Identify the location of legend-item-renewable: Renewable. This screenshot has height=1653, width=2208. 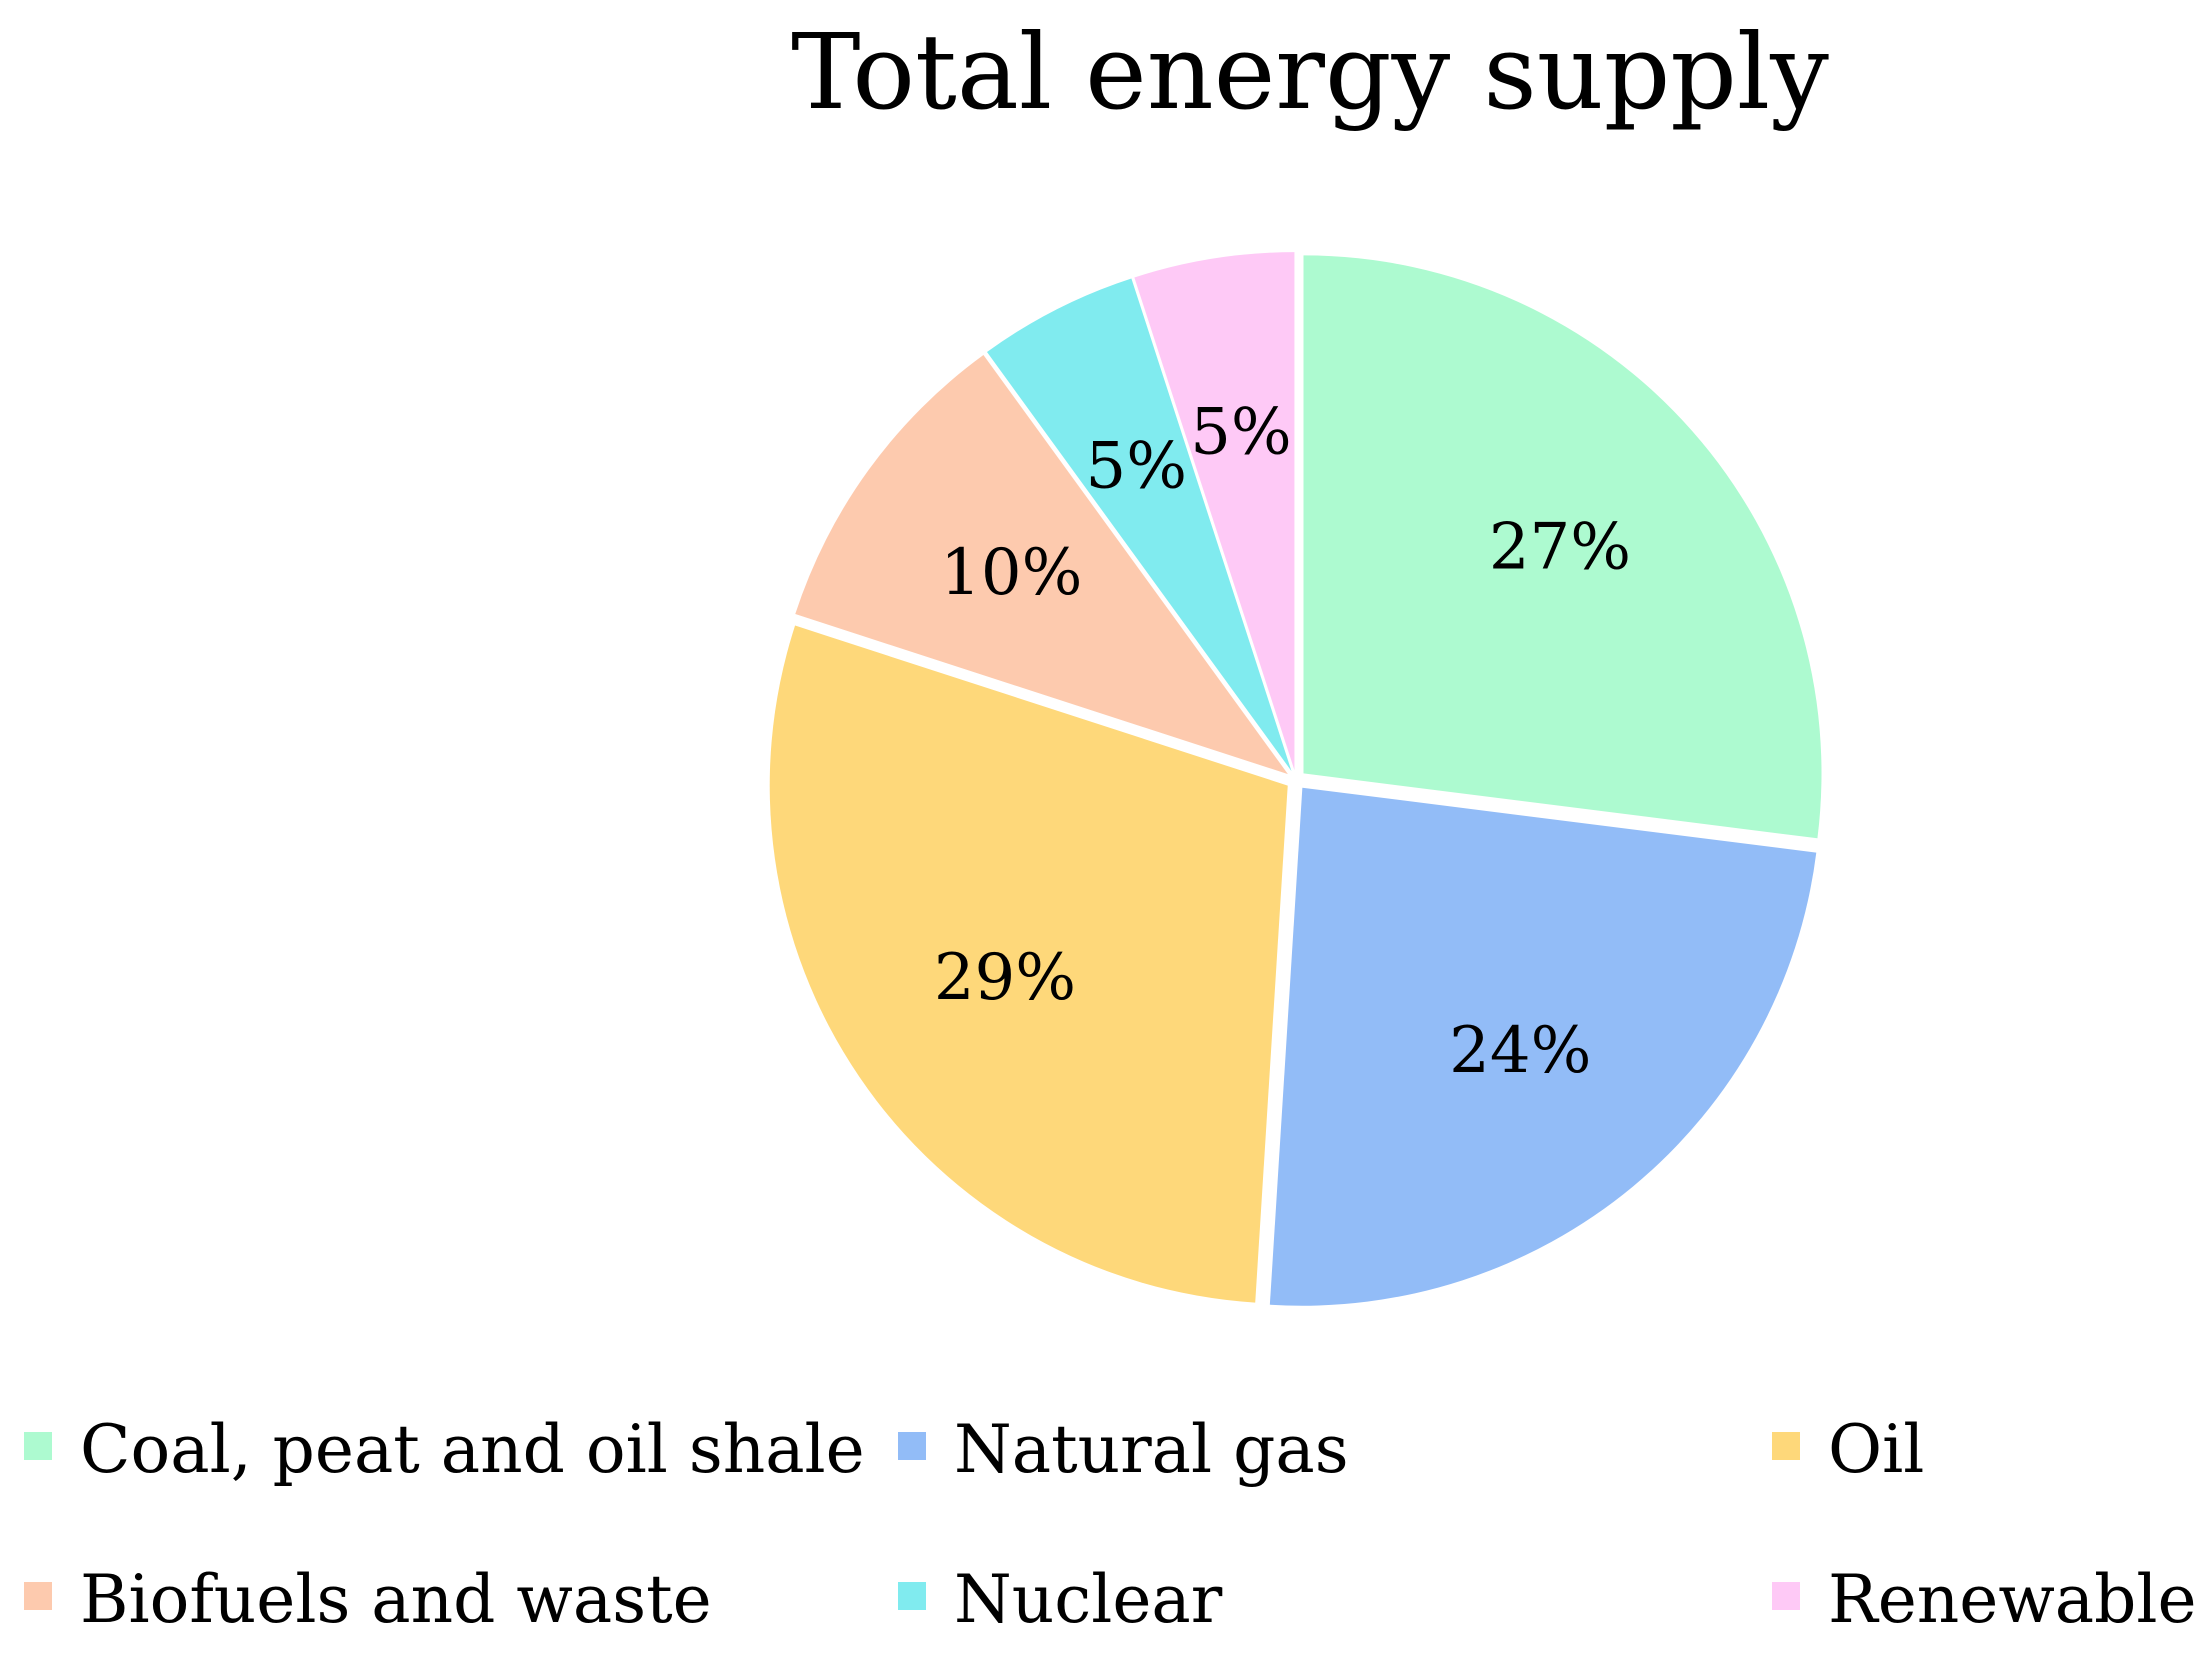
(1984, 1599).